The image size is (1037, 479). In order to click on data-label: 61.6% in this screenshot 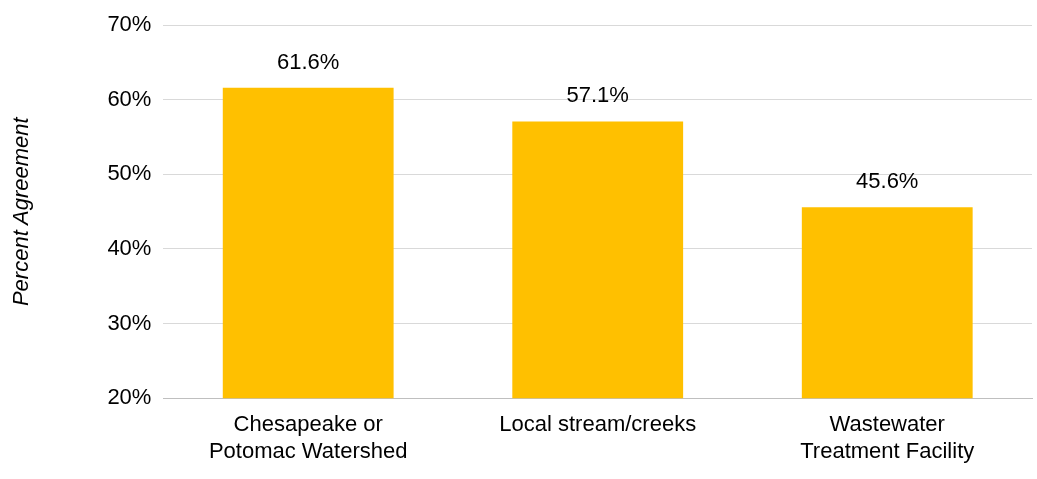, I will do `click(308, 61)`.